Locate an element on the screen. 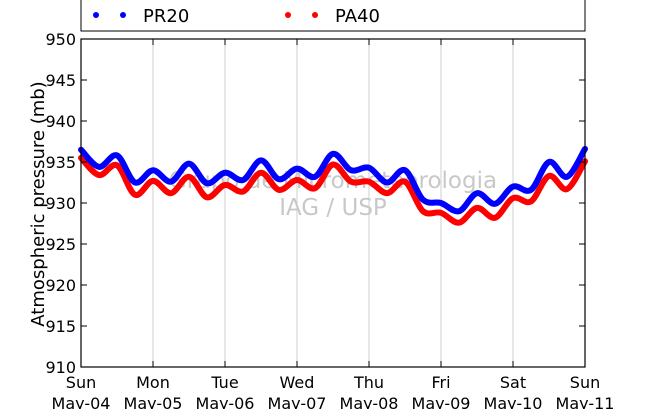 The height and width of the screenshot is (409, 650). x-tick-label-day: Mon is located at coordinates (153, 382).